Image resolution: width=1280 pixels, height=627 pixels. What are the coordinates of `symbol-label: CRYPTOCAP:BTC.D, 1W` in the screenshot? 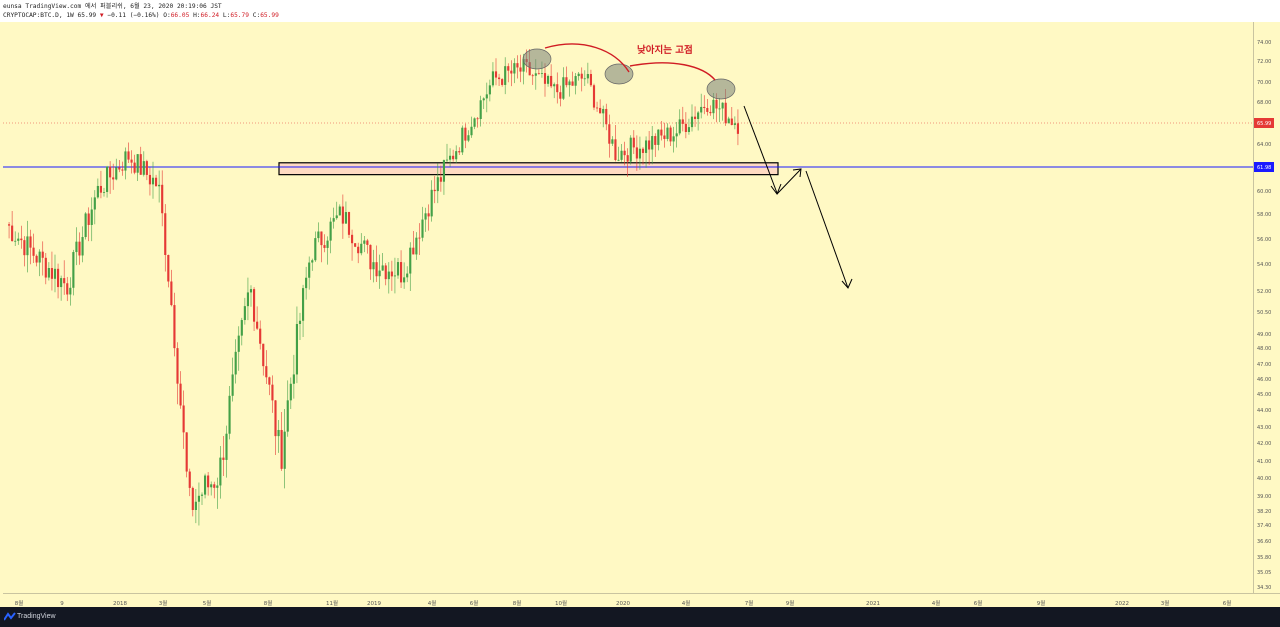 It's located at (38, 15).